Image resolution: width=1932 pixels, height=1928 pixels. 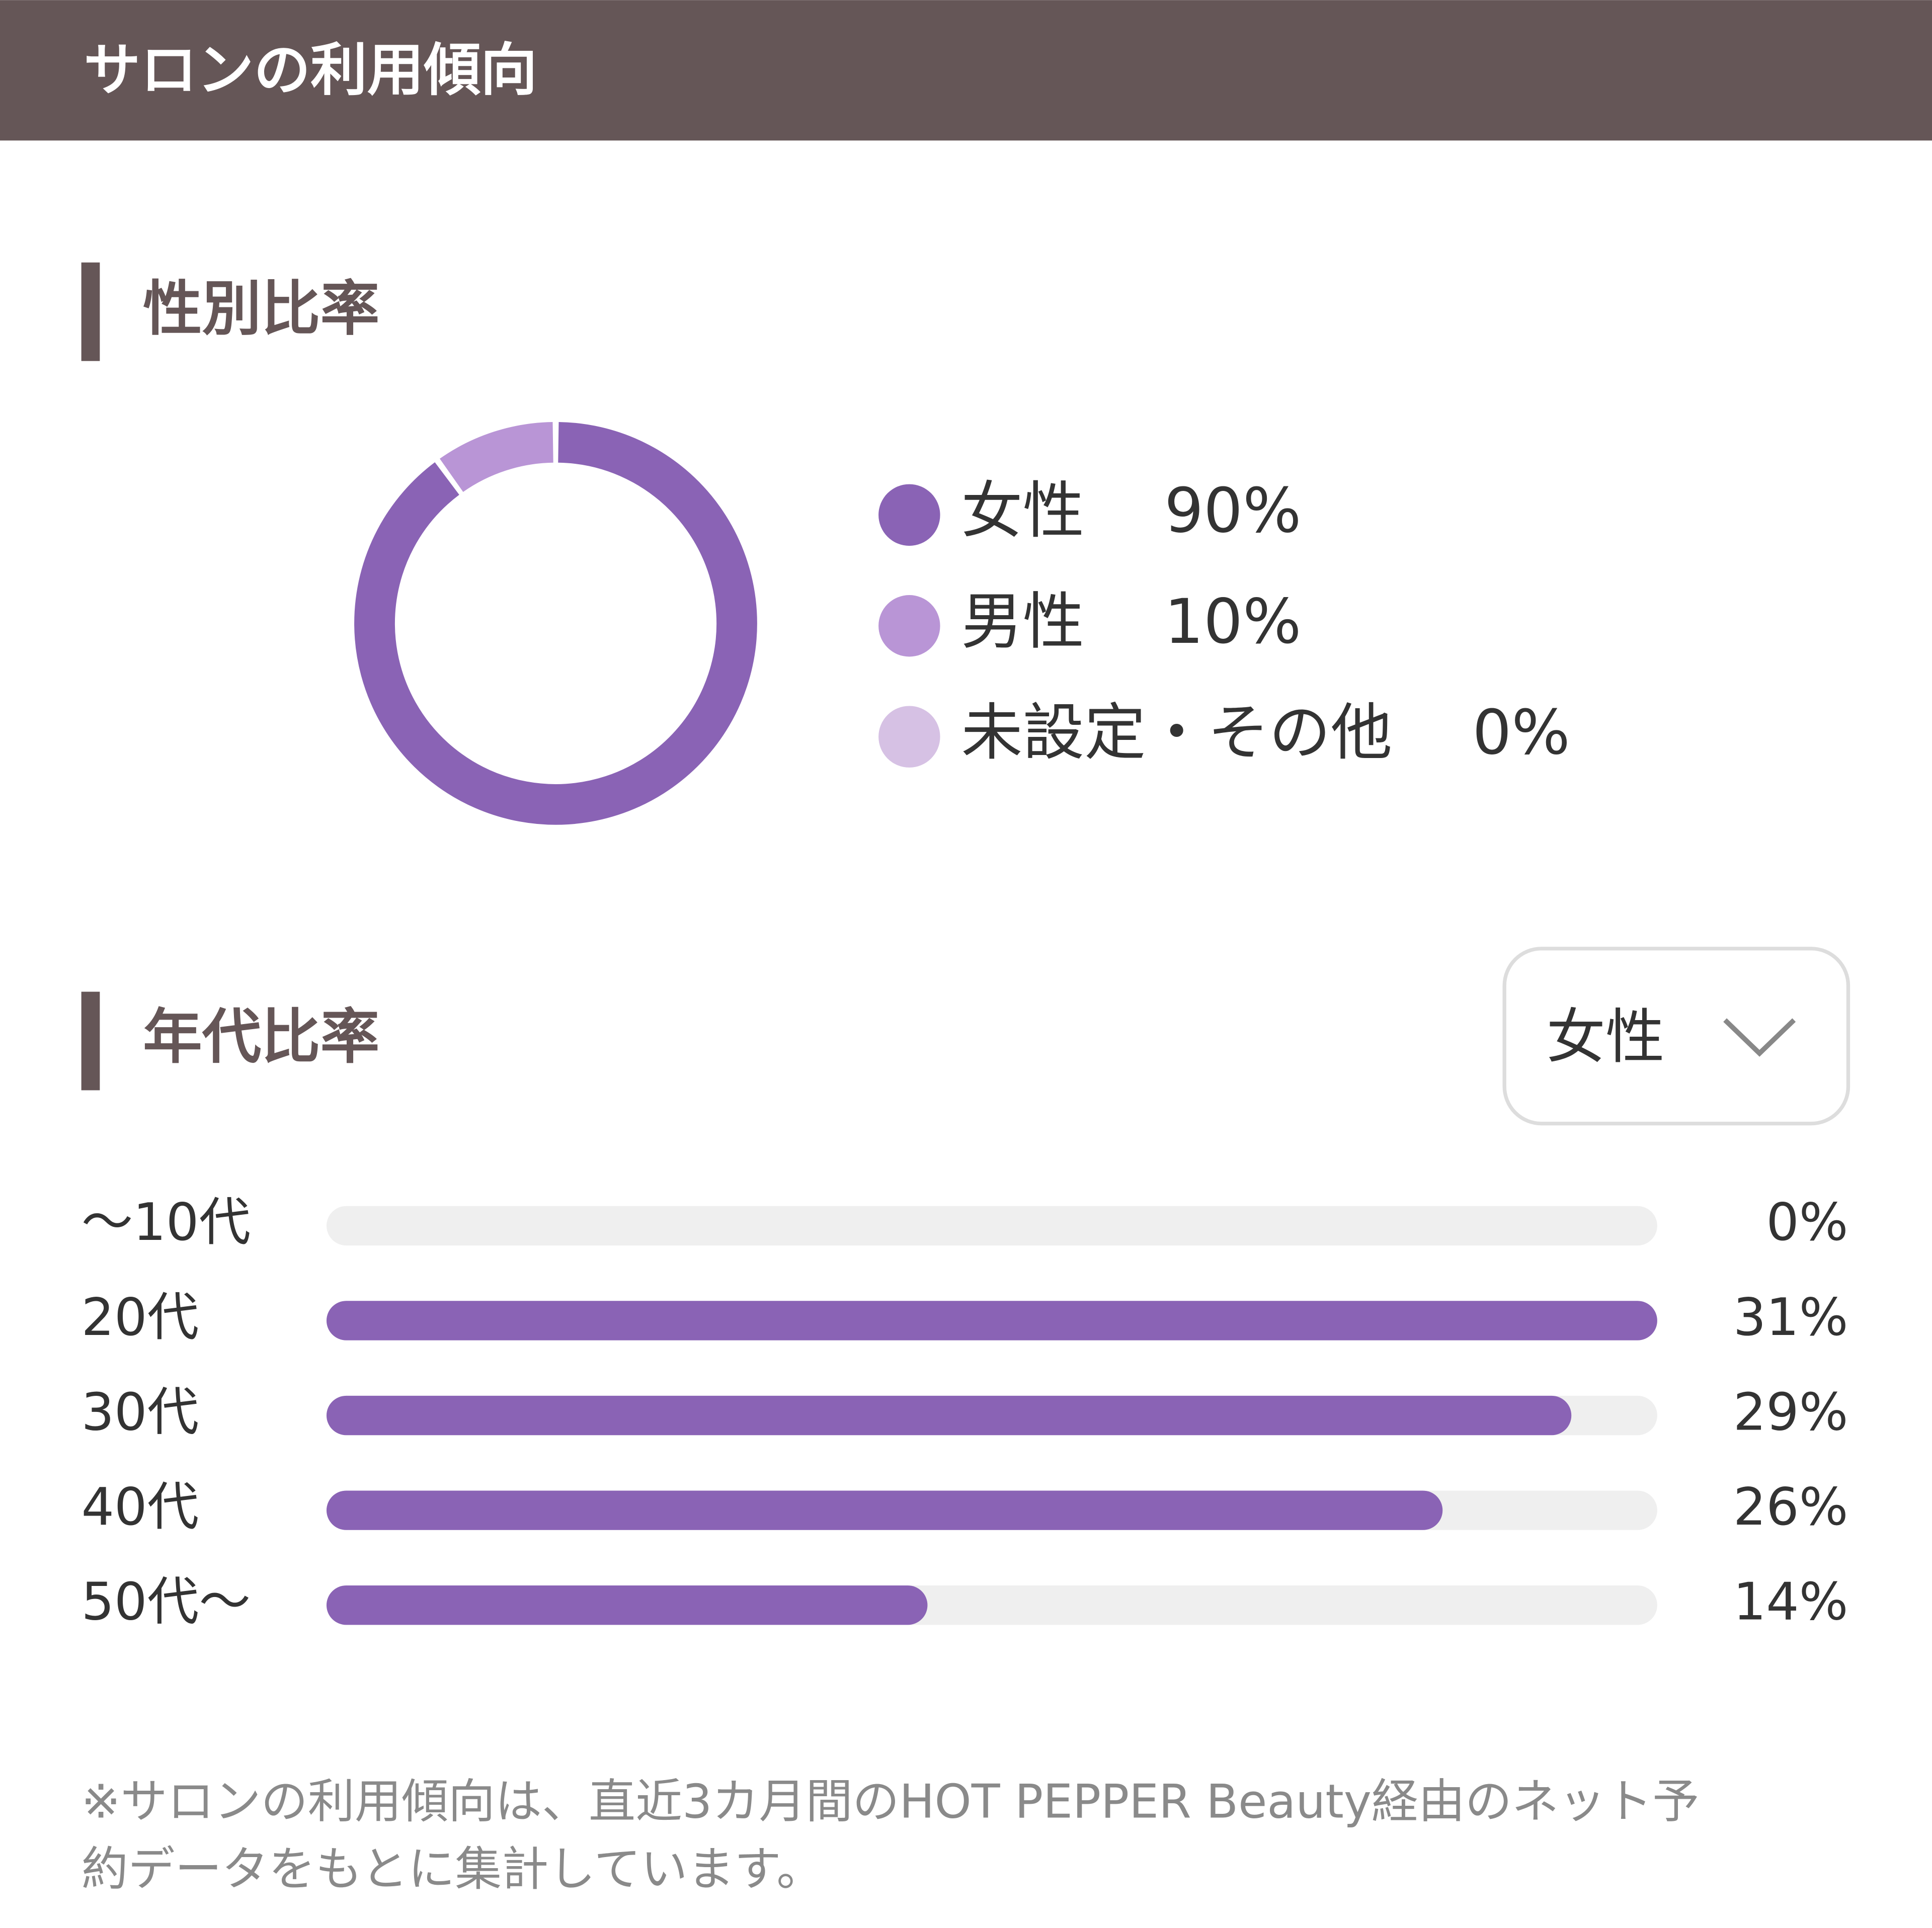 I want to click on header-title: サロンの利用傾向, so click(x=310, y=70).